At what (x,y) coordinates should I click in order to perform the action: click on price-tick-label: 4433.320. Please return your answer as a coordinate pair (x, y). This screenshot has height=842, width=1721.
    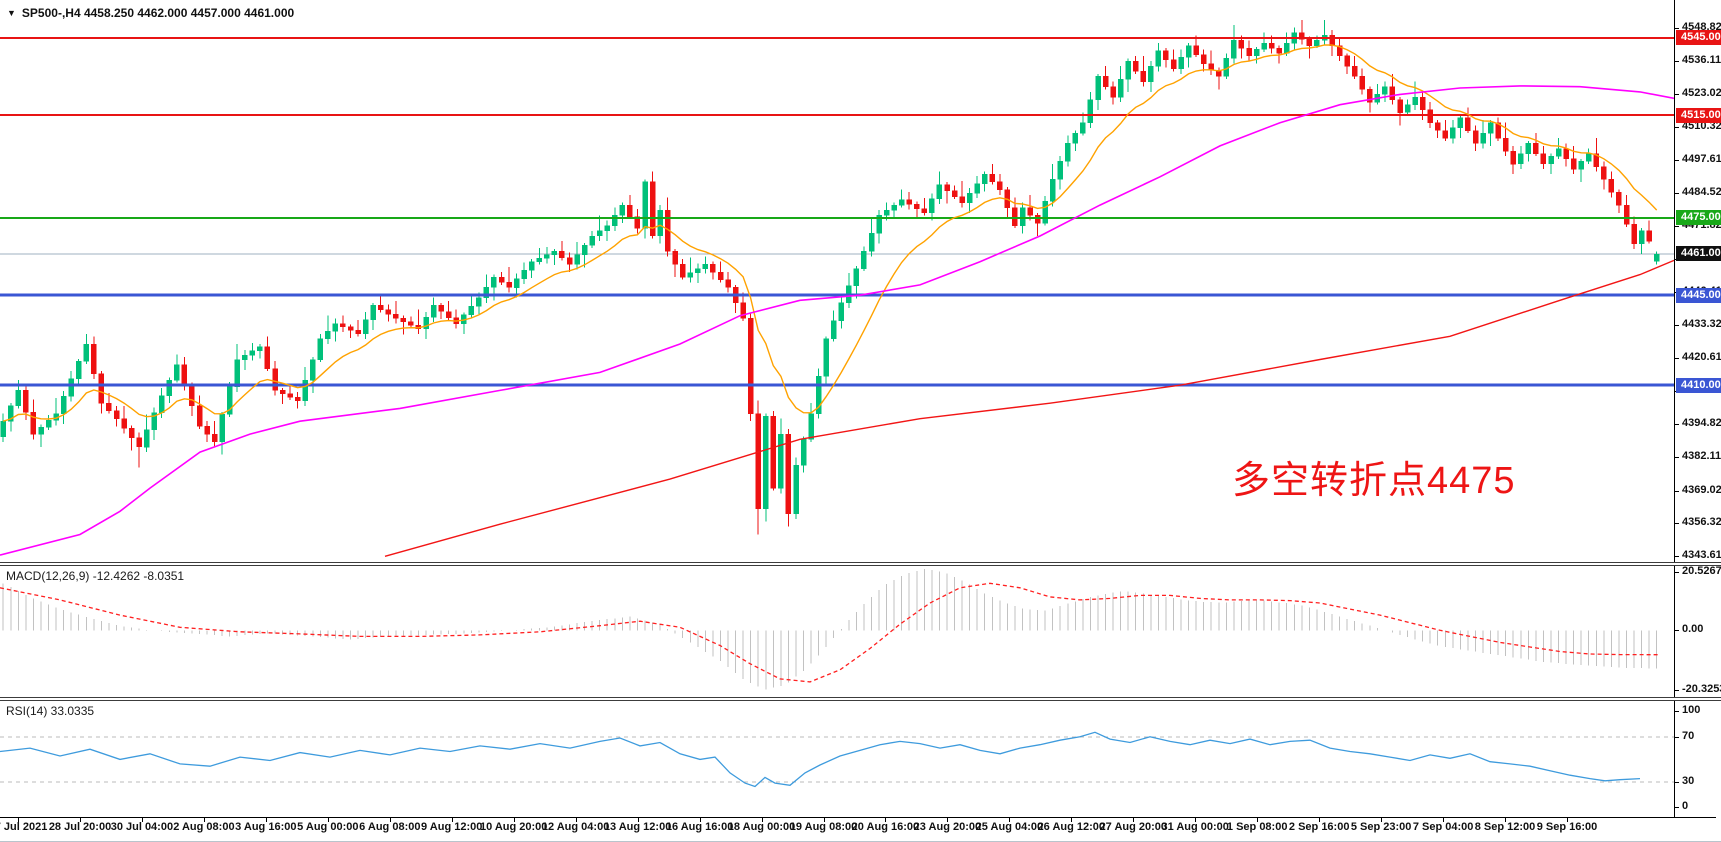
    Looking at the image, I should click on (1701, 324).